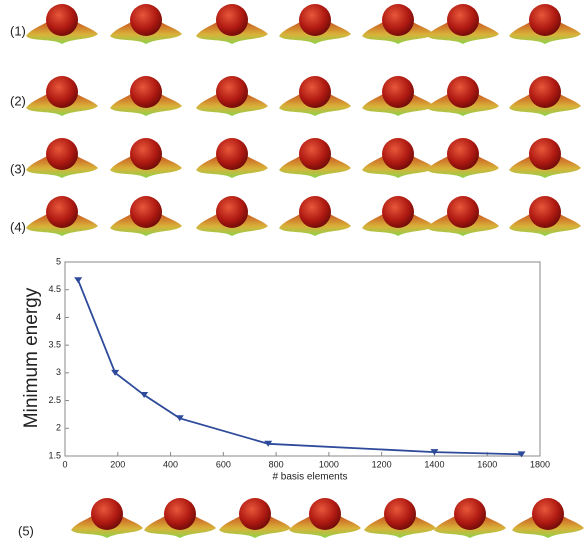  I want to click on x-tick-label: 200, so click(117, 464).